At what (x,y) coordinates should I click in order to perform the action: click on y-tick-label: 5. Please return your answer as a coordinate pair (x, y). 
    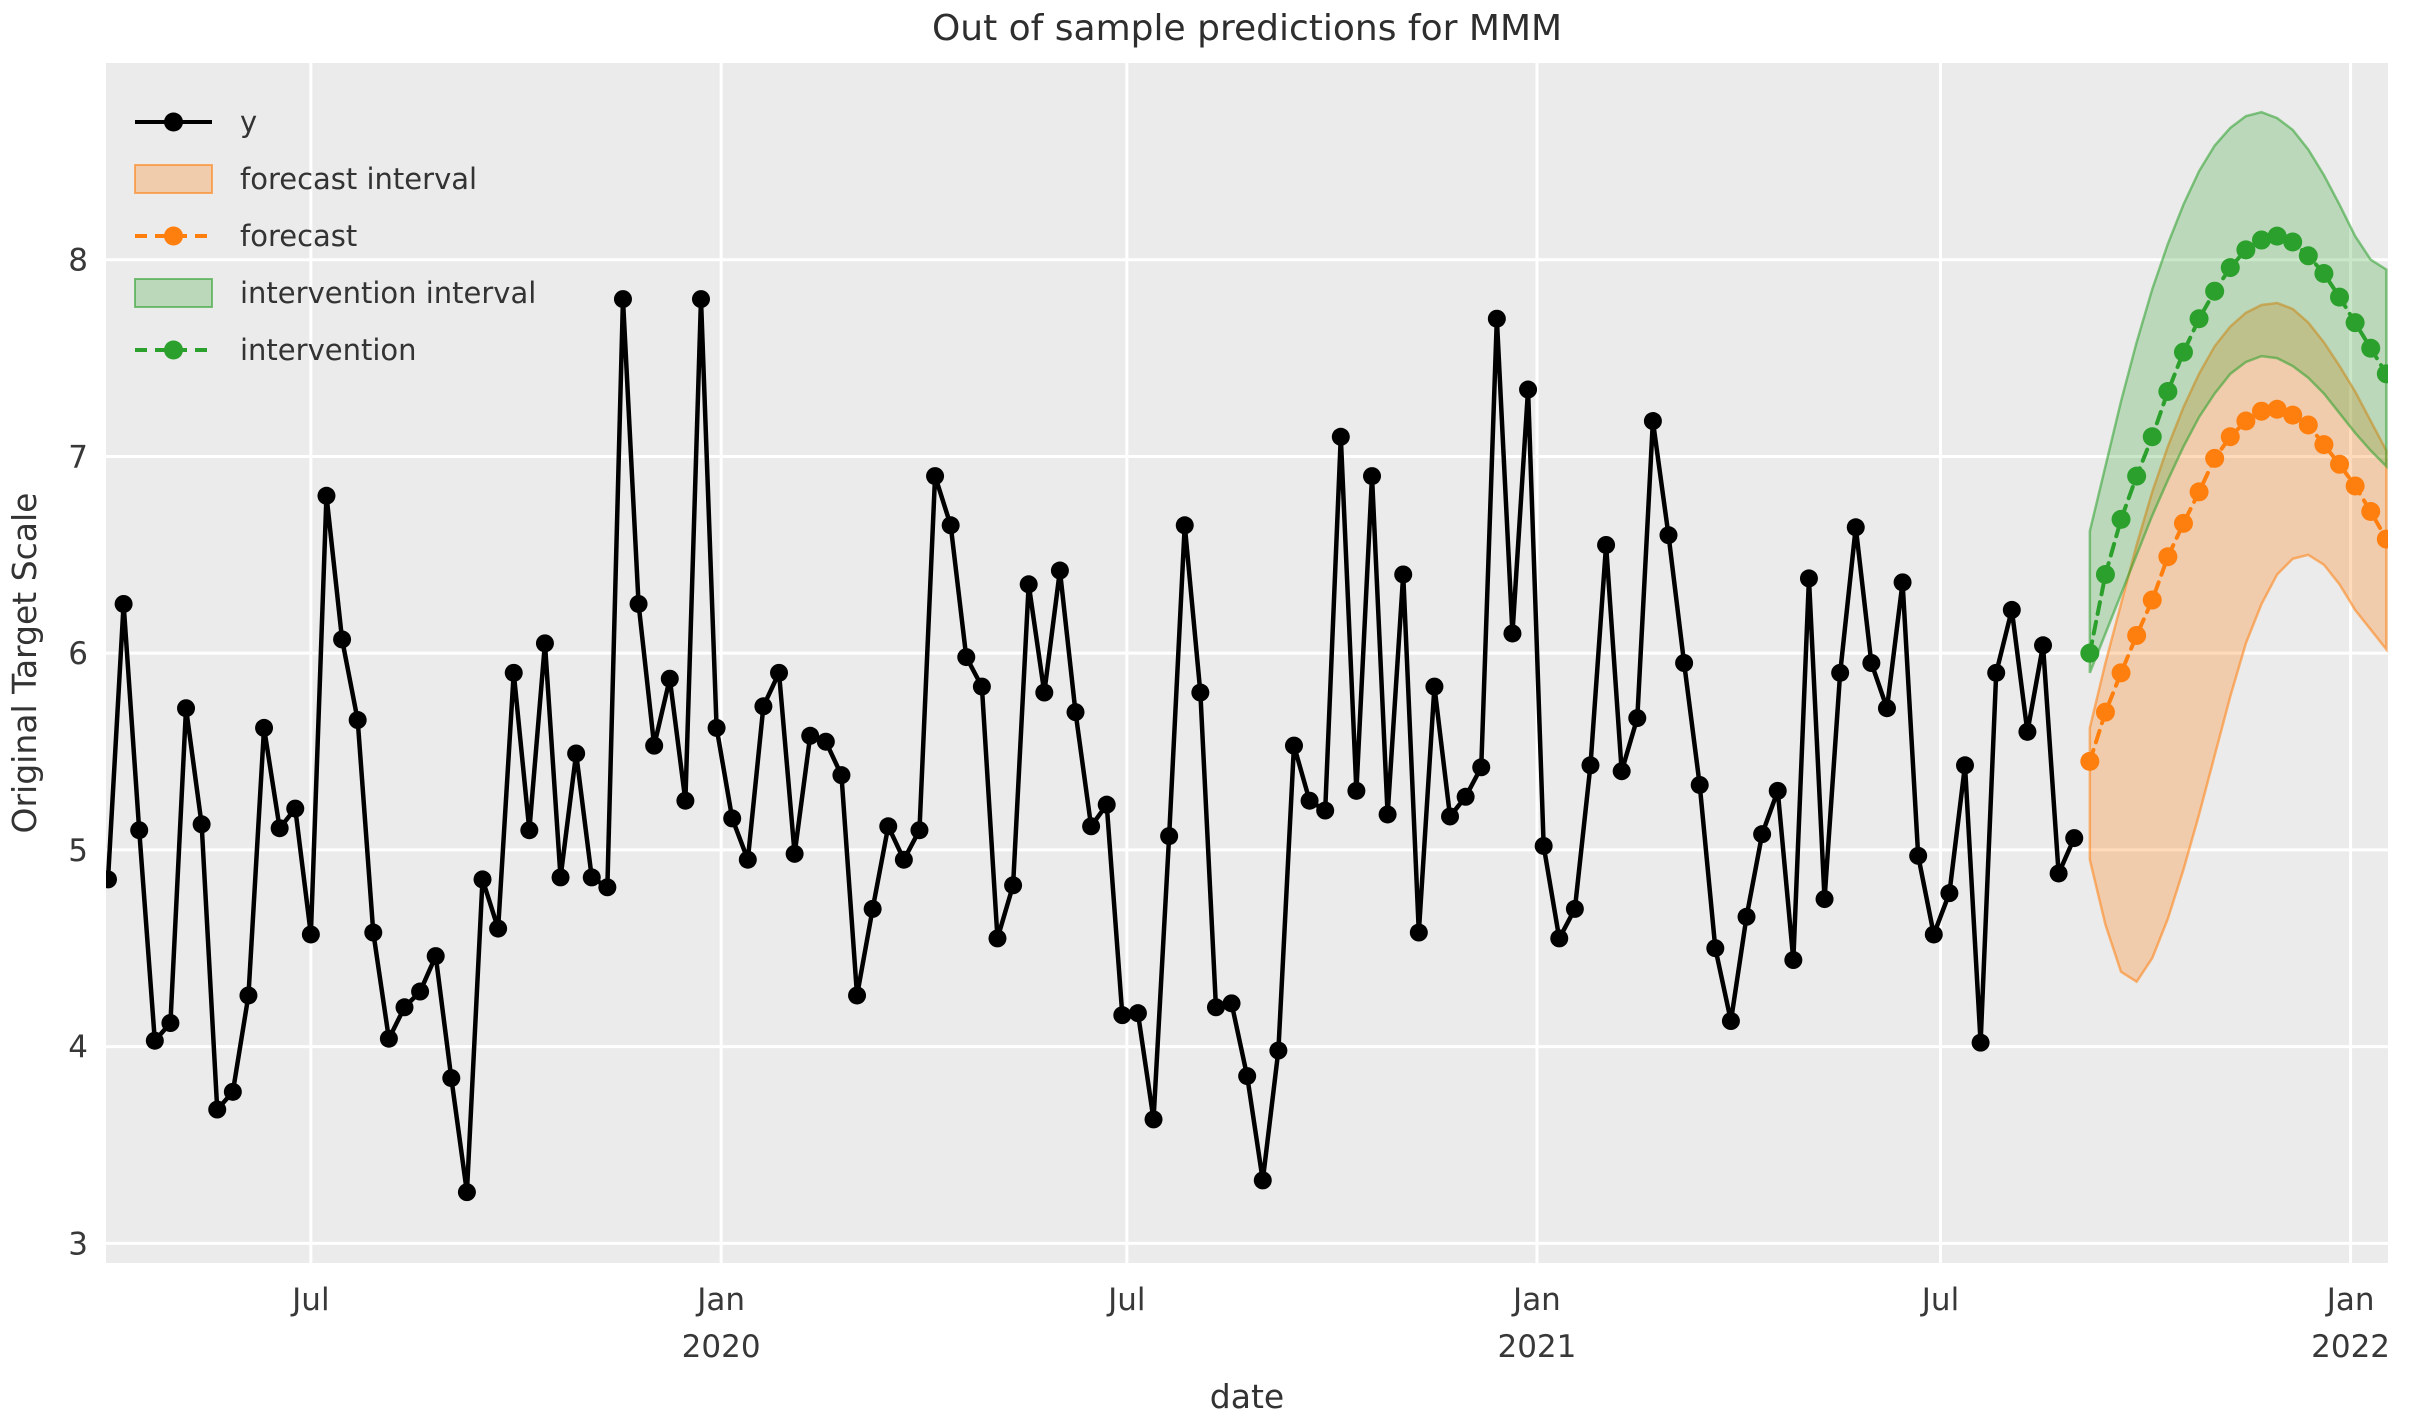
    Looking at the image, I should click on (78, 851).